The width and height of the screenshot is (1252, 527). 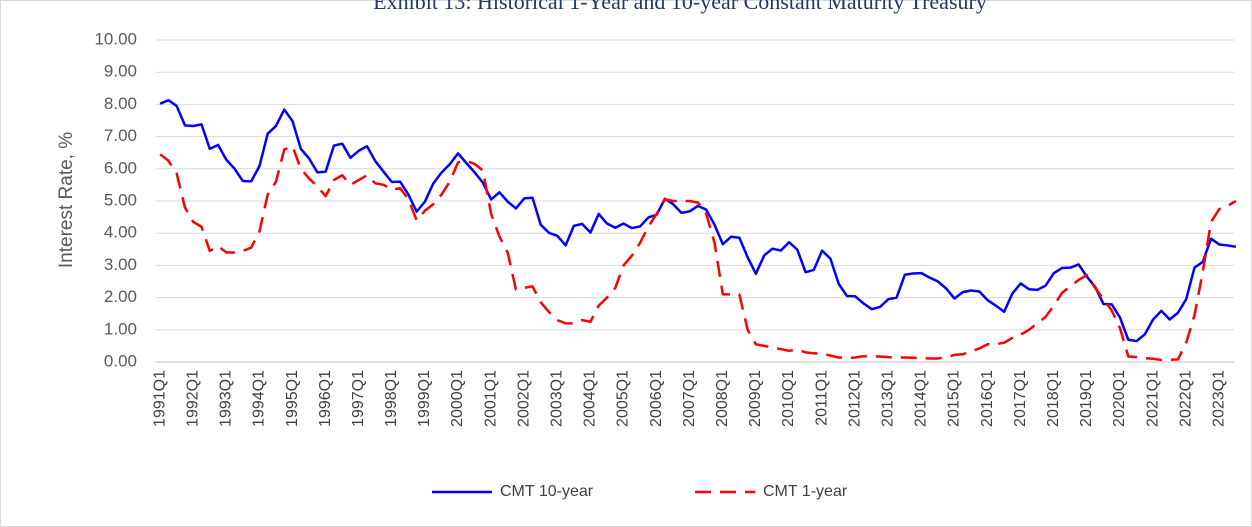 I want to click on y-tick-label: 5.00, so click(x=120, y=199).